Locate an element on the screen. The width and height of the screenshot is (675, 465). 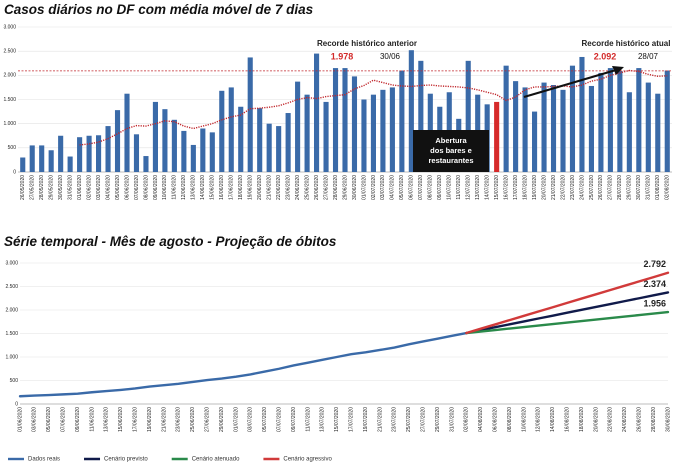
x-tick-label: 05/06/2020 is located at coordinates (49, 419).